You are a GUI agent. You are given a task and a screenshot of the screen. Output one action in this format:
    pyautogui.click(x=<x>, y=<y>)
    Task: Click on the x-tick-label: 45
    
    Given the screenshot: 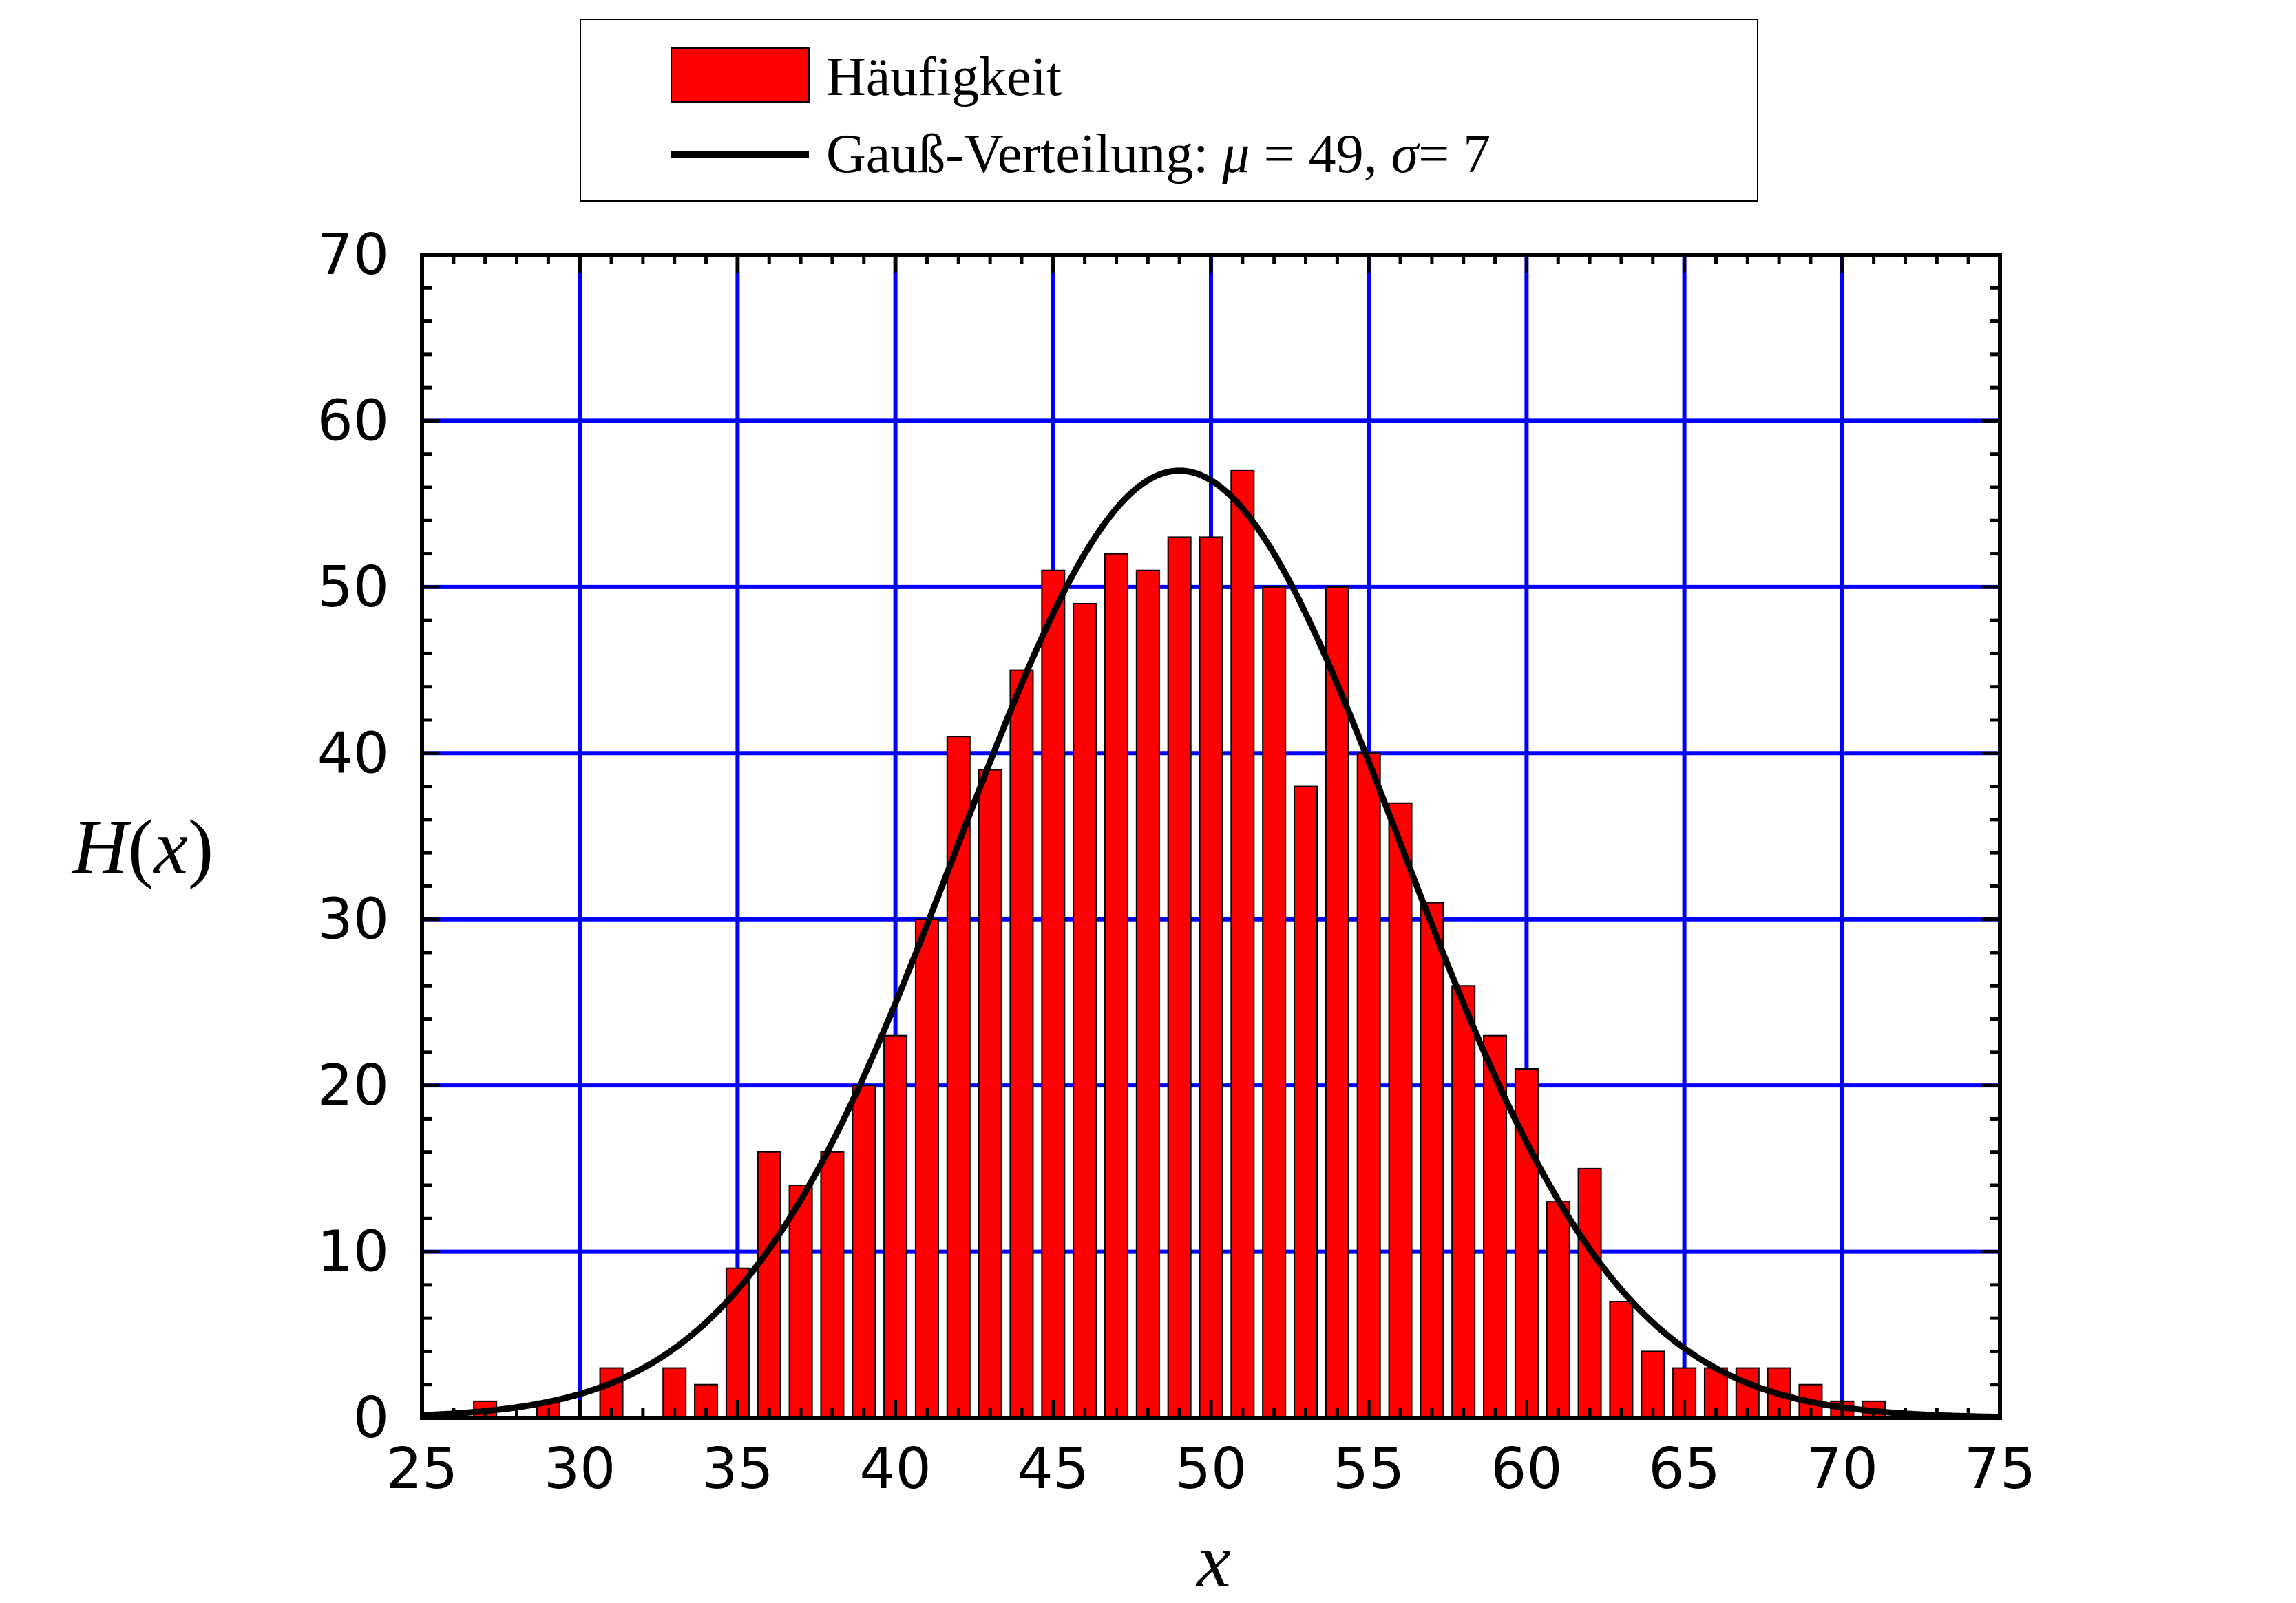 What is the action you would take?
    pyautogui.click(x=1053, y=1469)
    